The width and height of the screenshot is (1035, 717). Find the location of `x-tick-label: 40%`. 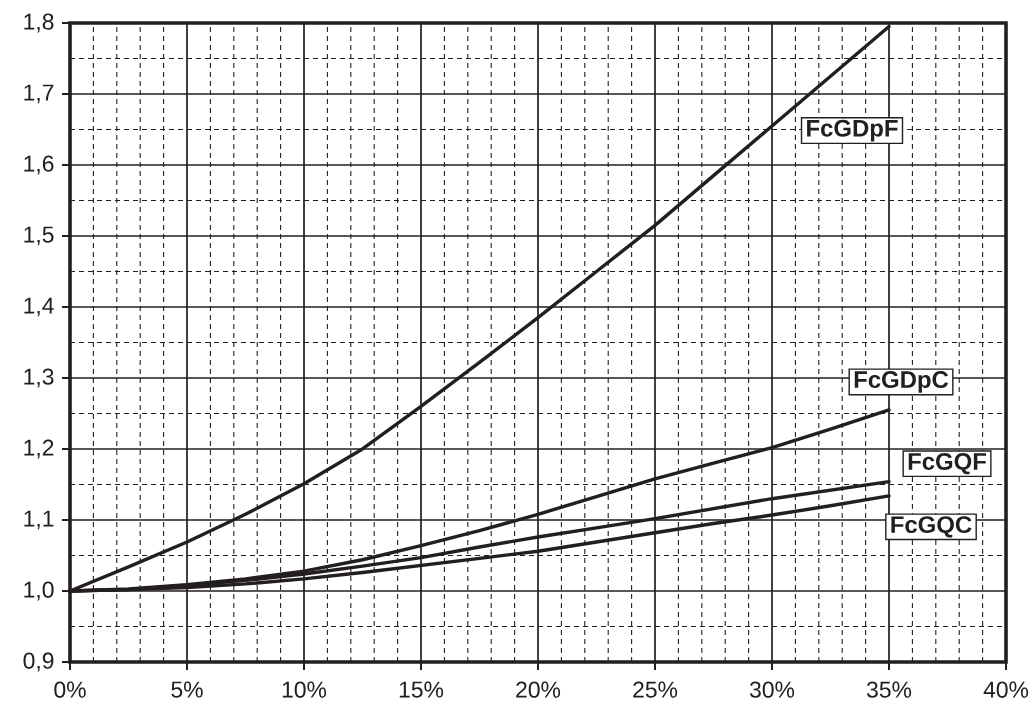

x-tick-label: 40% is located at coordinates (1006, 689).